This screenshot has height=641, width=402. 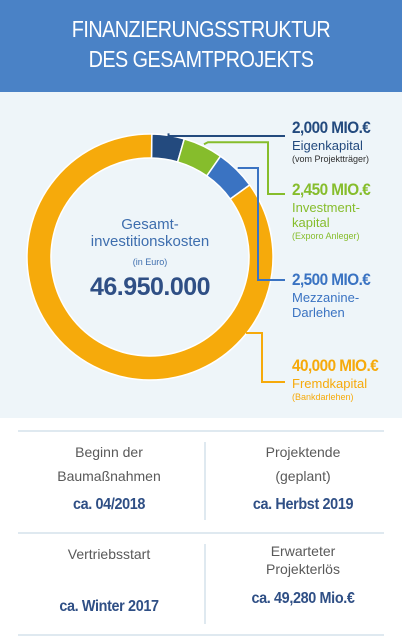 I want to click on fact-vertriebsstart: Vertriebsstart ca. Winter 2017, so click(x=109, y=579).